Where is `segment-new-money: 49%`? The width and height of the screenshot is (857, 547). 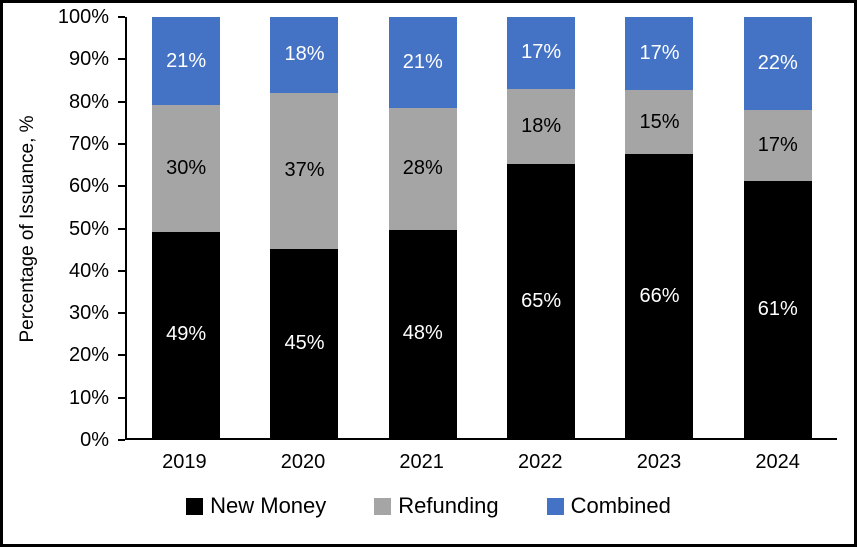
segment-new-money: 49% is located at coordinates (186, 334).